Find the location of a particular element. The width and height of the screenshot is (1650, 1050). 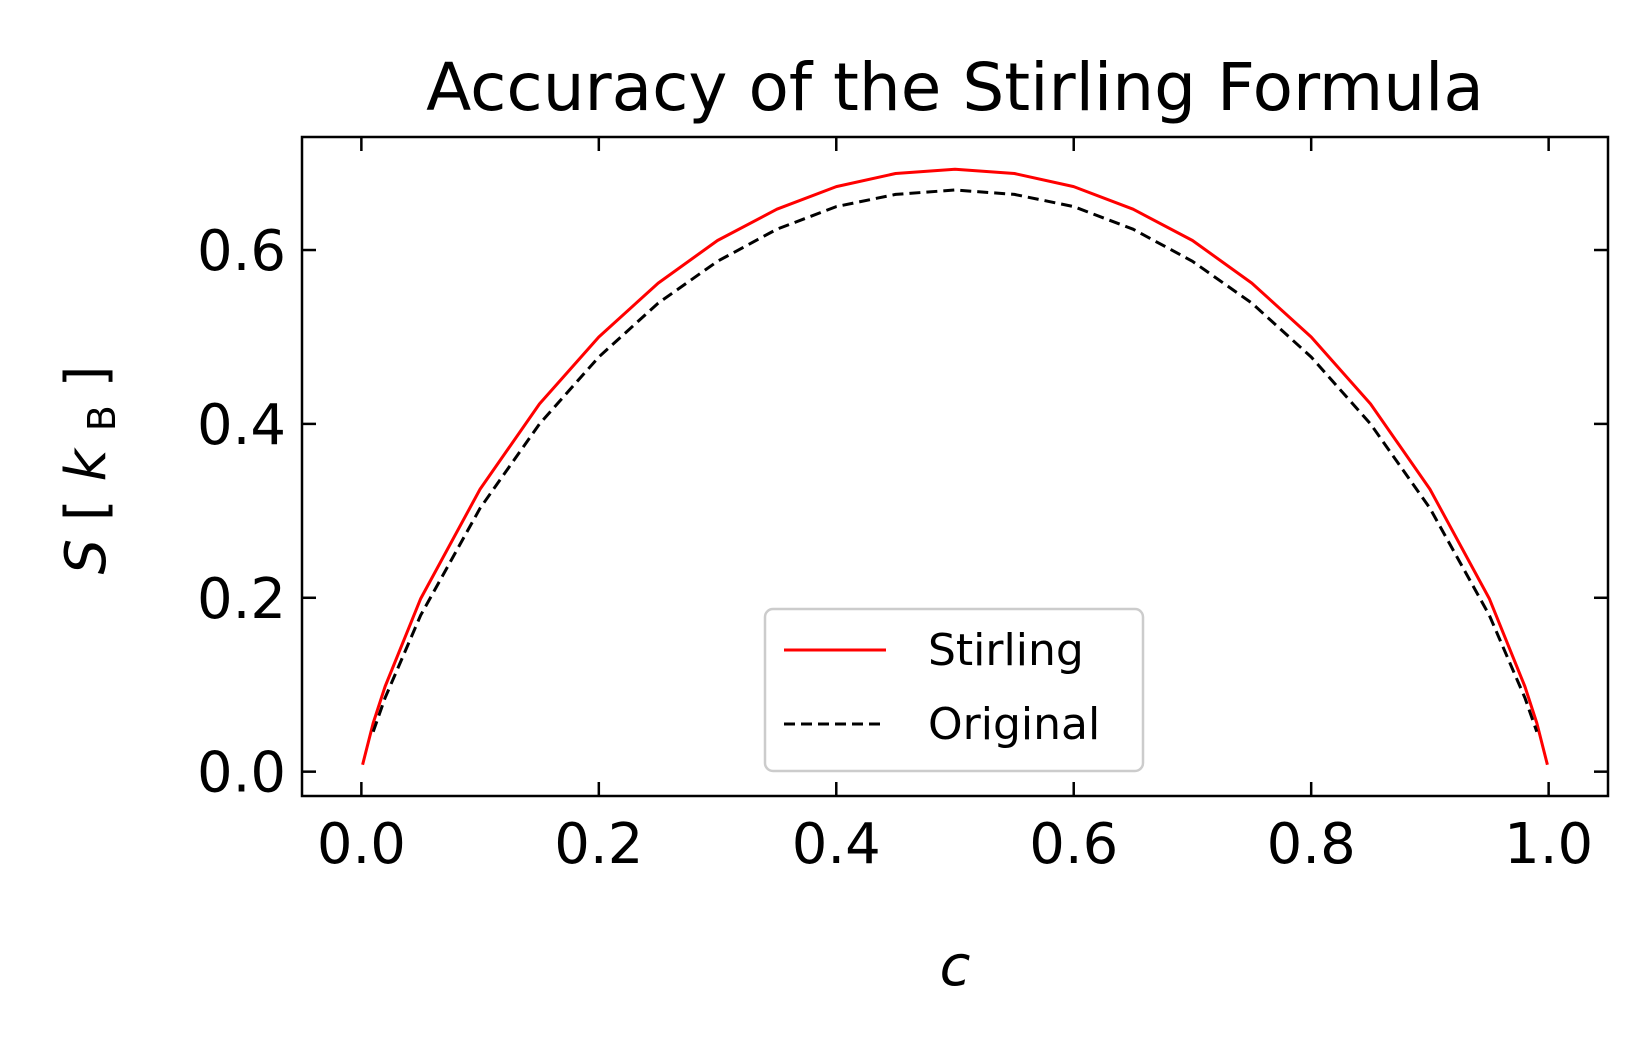

y-axis-close-bracket: ] is located at coordinates (86, 376).